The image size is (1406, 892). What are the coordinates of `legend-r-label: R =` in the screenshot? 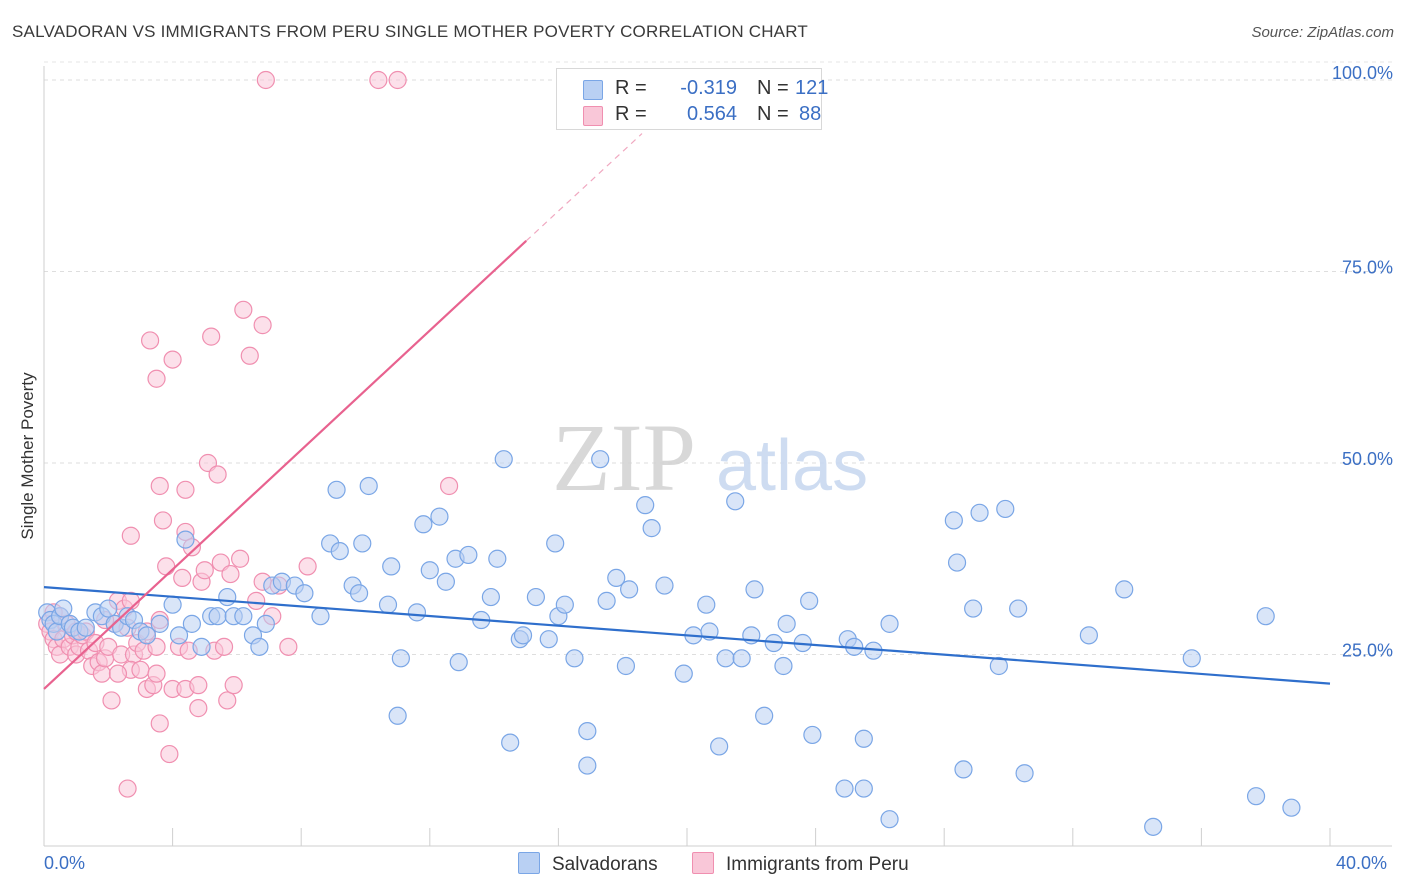 It's located at (631, 88).